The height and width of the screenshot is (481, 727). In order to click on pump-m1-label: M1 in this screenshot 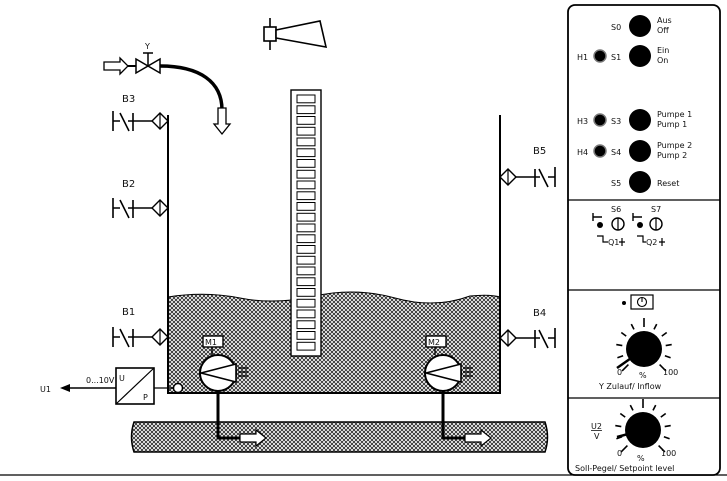, I will do `click(211, 342)`.